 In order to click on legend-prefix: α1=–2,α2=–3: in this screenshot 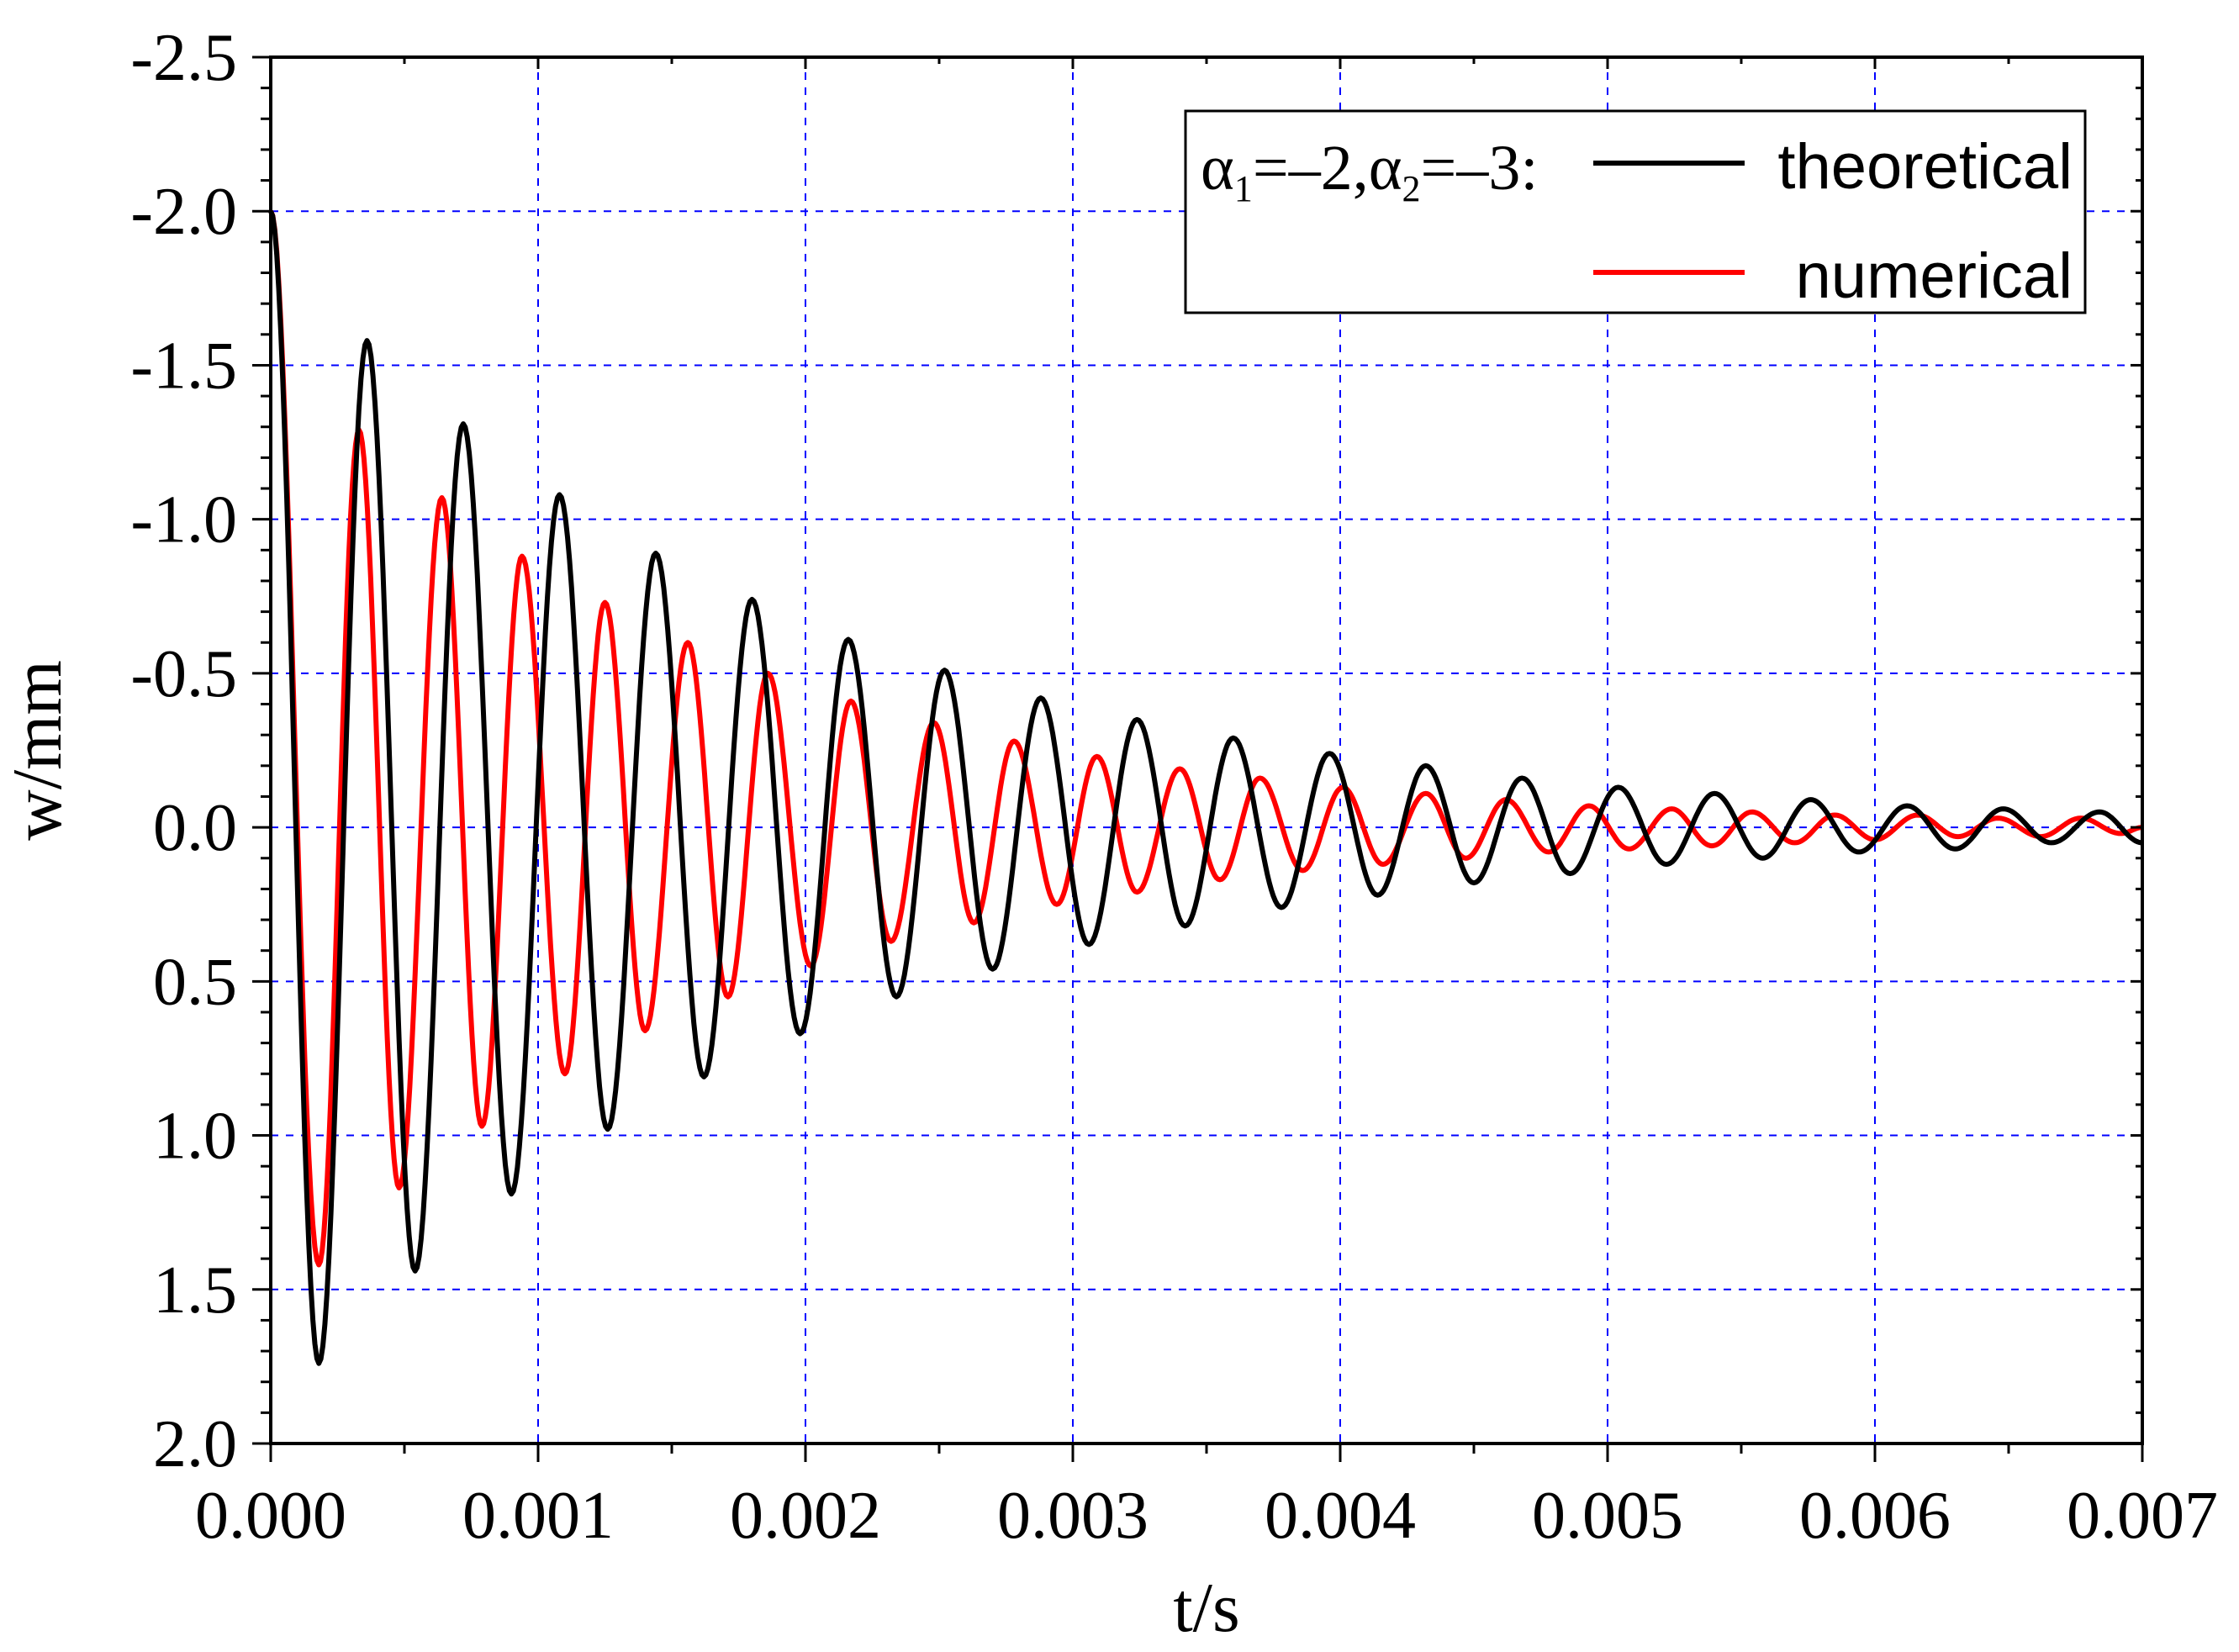, I will do `click(1370, 171)`.